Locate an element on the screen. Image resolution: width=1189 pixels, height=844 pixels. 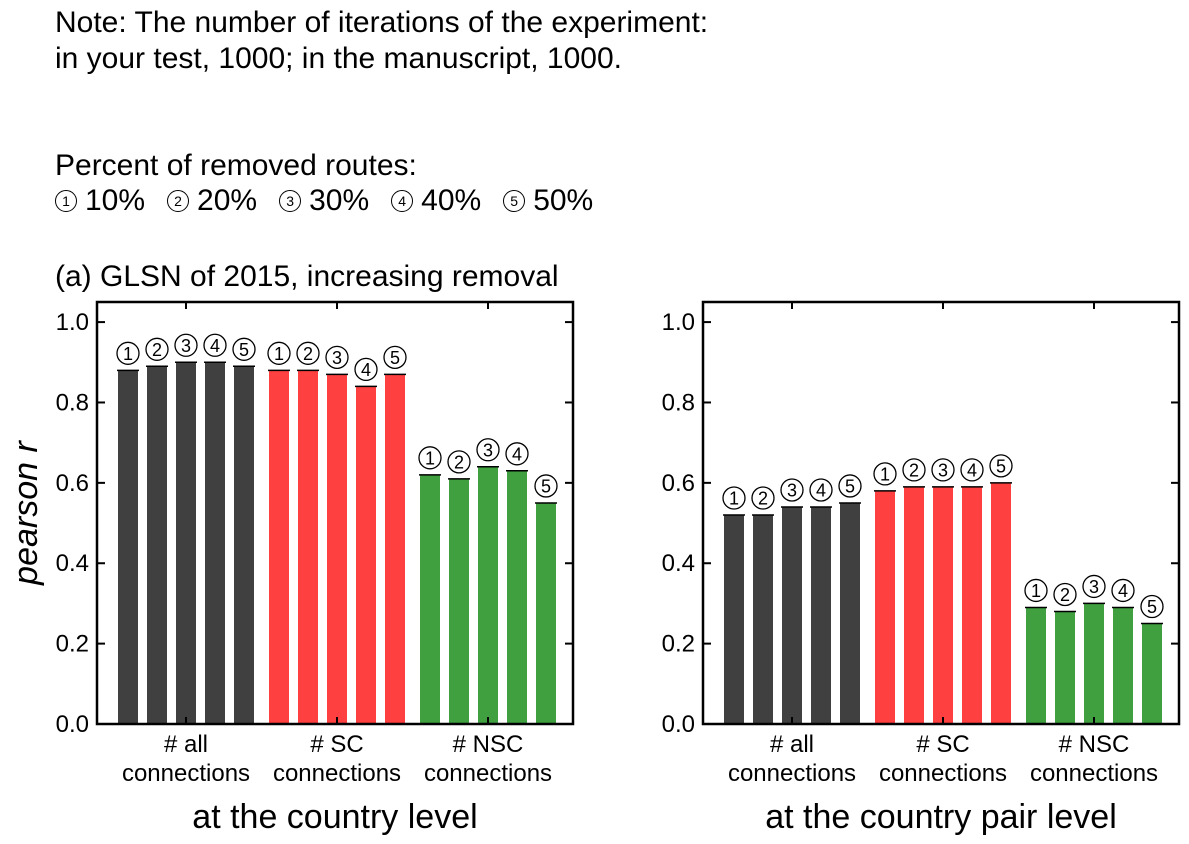
legend-item-3: 3 30% is located at coordinates (324, 201).